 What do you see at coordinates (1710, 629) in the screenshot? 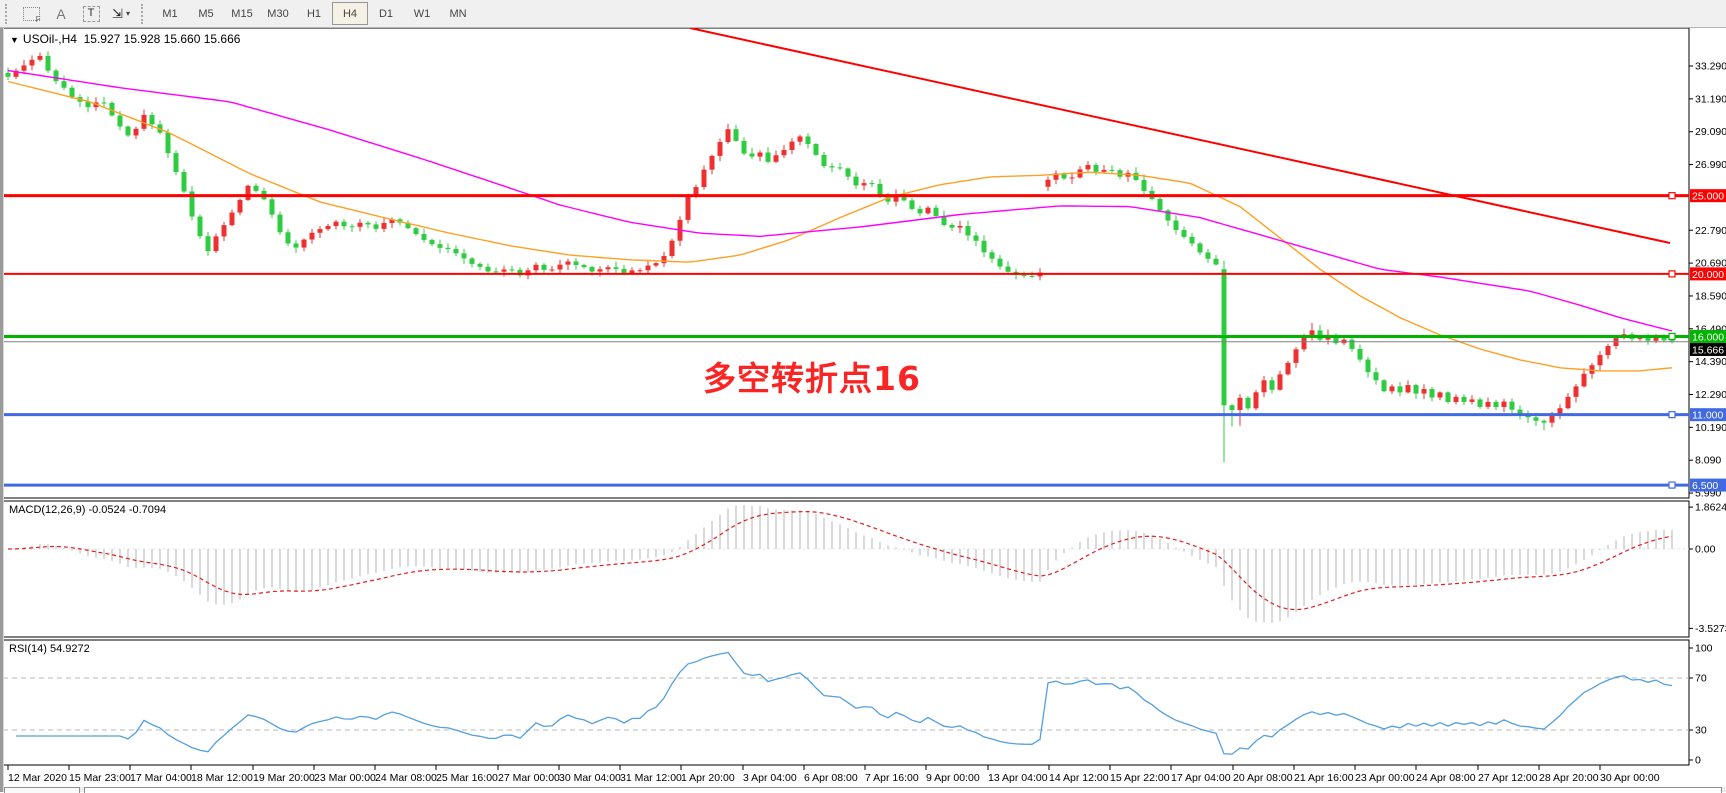
I see `svg-text: -3.5273` at bounding box center [1710, 629].